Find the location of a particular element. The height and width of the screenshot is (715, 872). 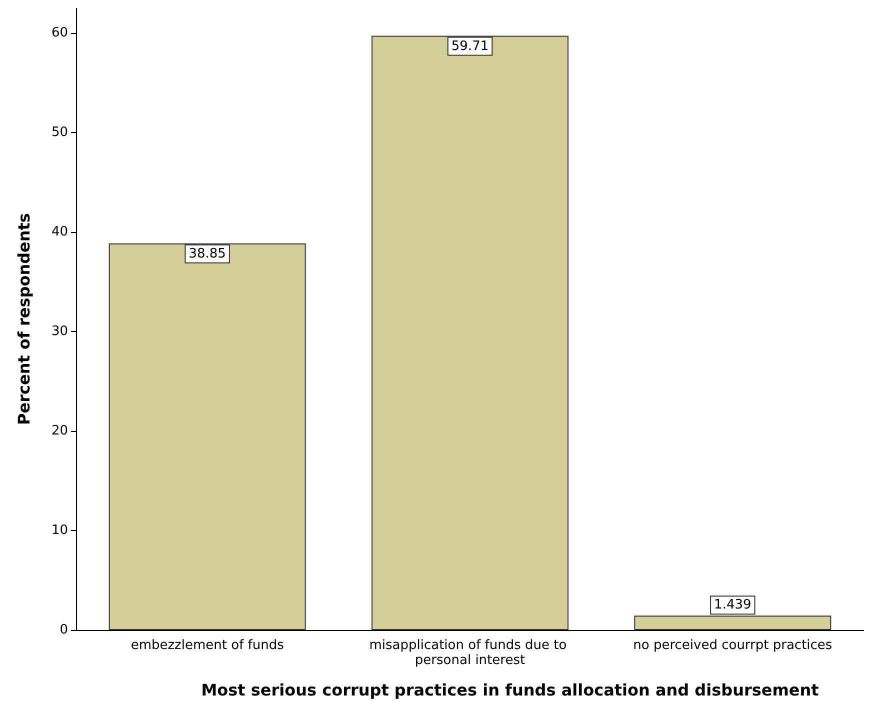

bar is located at coordinates (207, 436).